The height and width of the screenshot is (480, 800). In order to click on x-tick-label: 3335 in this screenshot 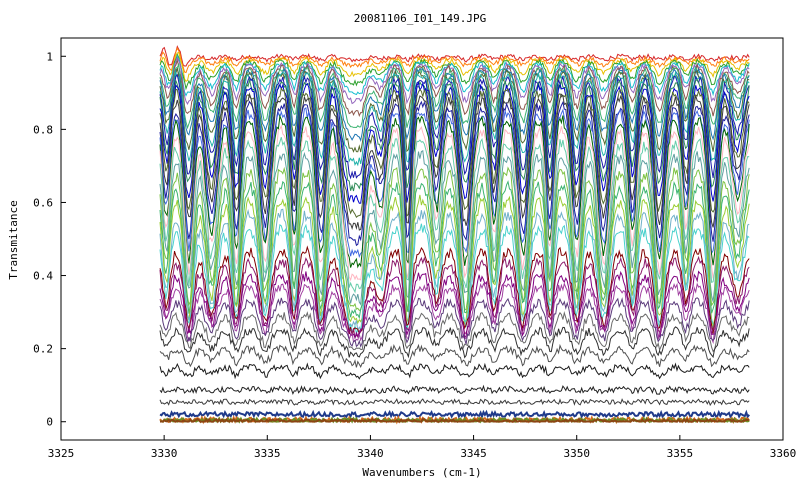, I will do `click(267, 453)`.